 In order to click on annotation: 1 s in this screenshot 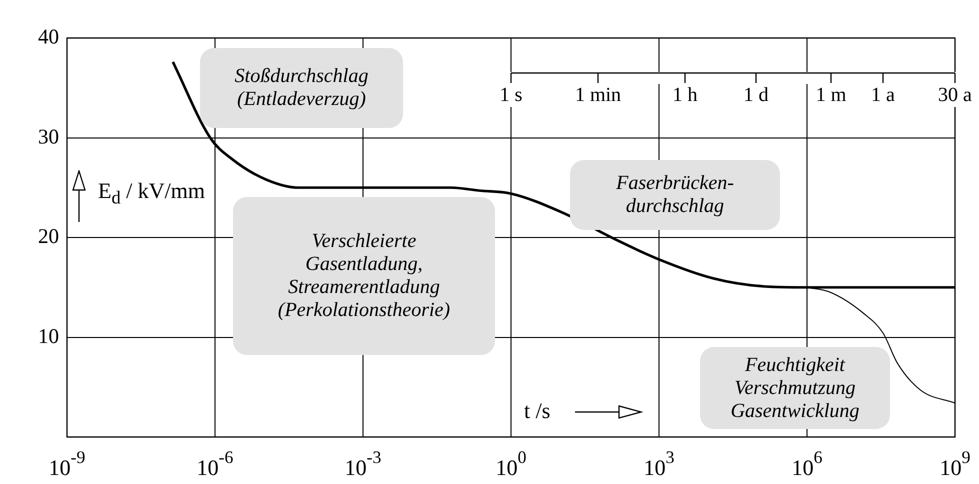, I will do `click(511, 95)`.